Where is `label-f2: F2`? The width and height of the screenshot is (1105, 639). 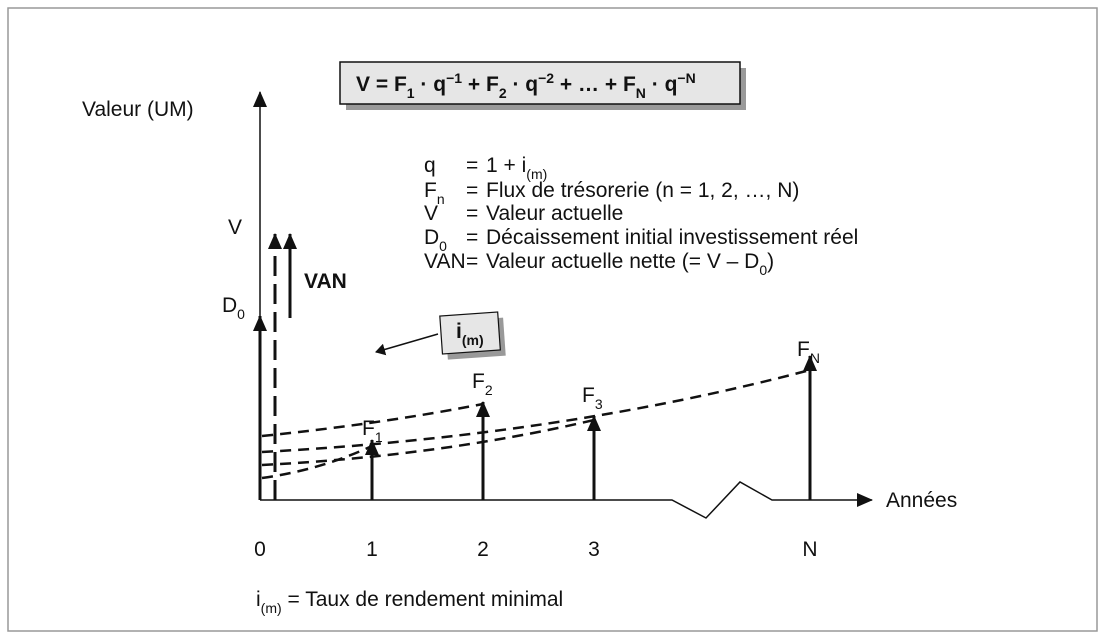
label-f2: F2 is located at coordinates (482, 384).